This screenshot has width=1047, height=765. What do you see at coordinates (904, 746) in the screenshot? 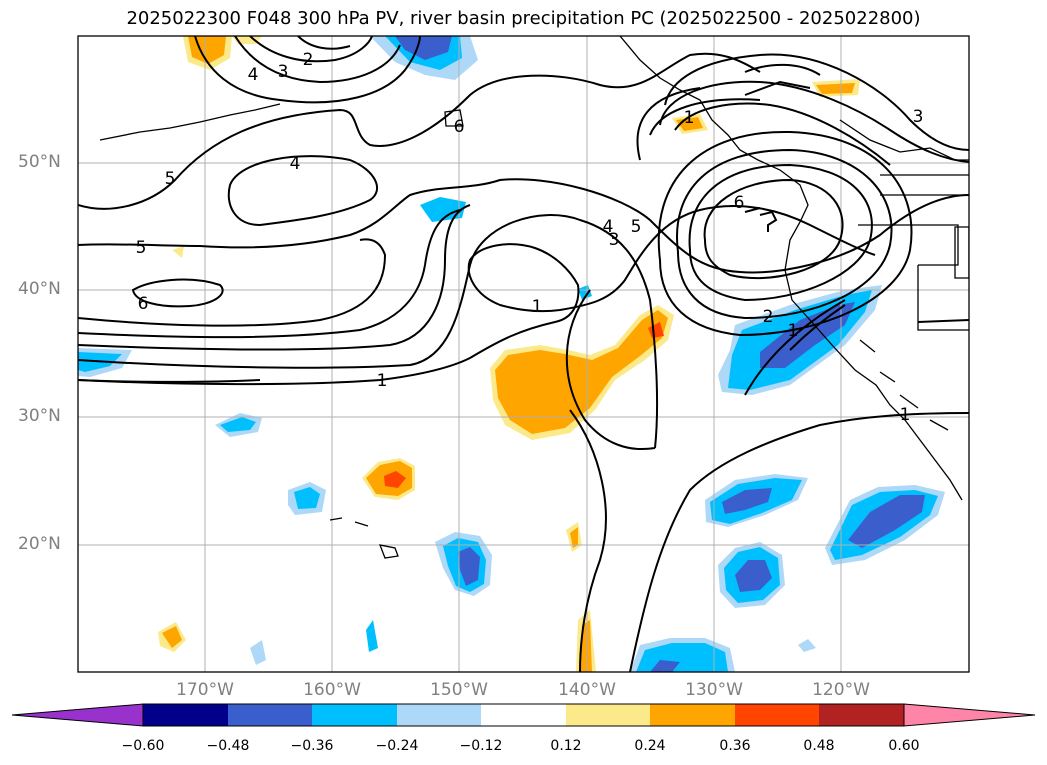
I see `colorbar-tick-label: 0.60` at bounding box center [904, 746].